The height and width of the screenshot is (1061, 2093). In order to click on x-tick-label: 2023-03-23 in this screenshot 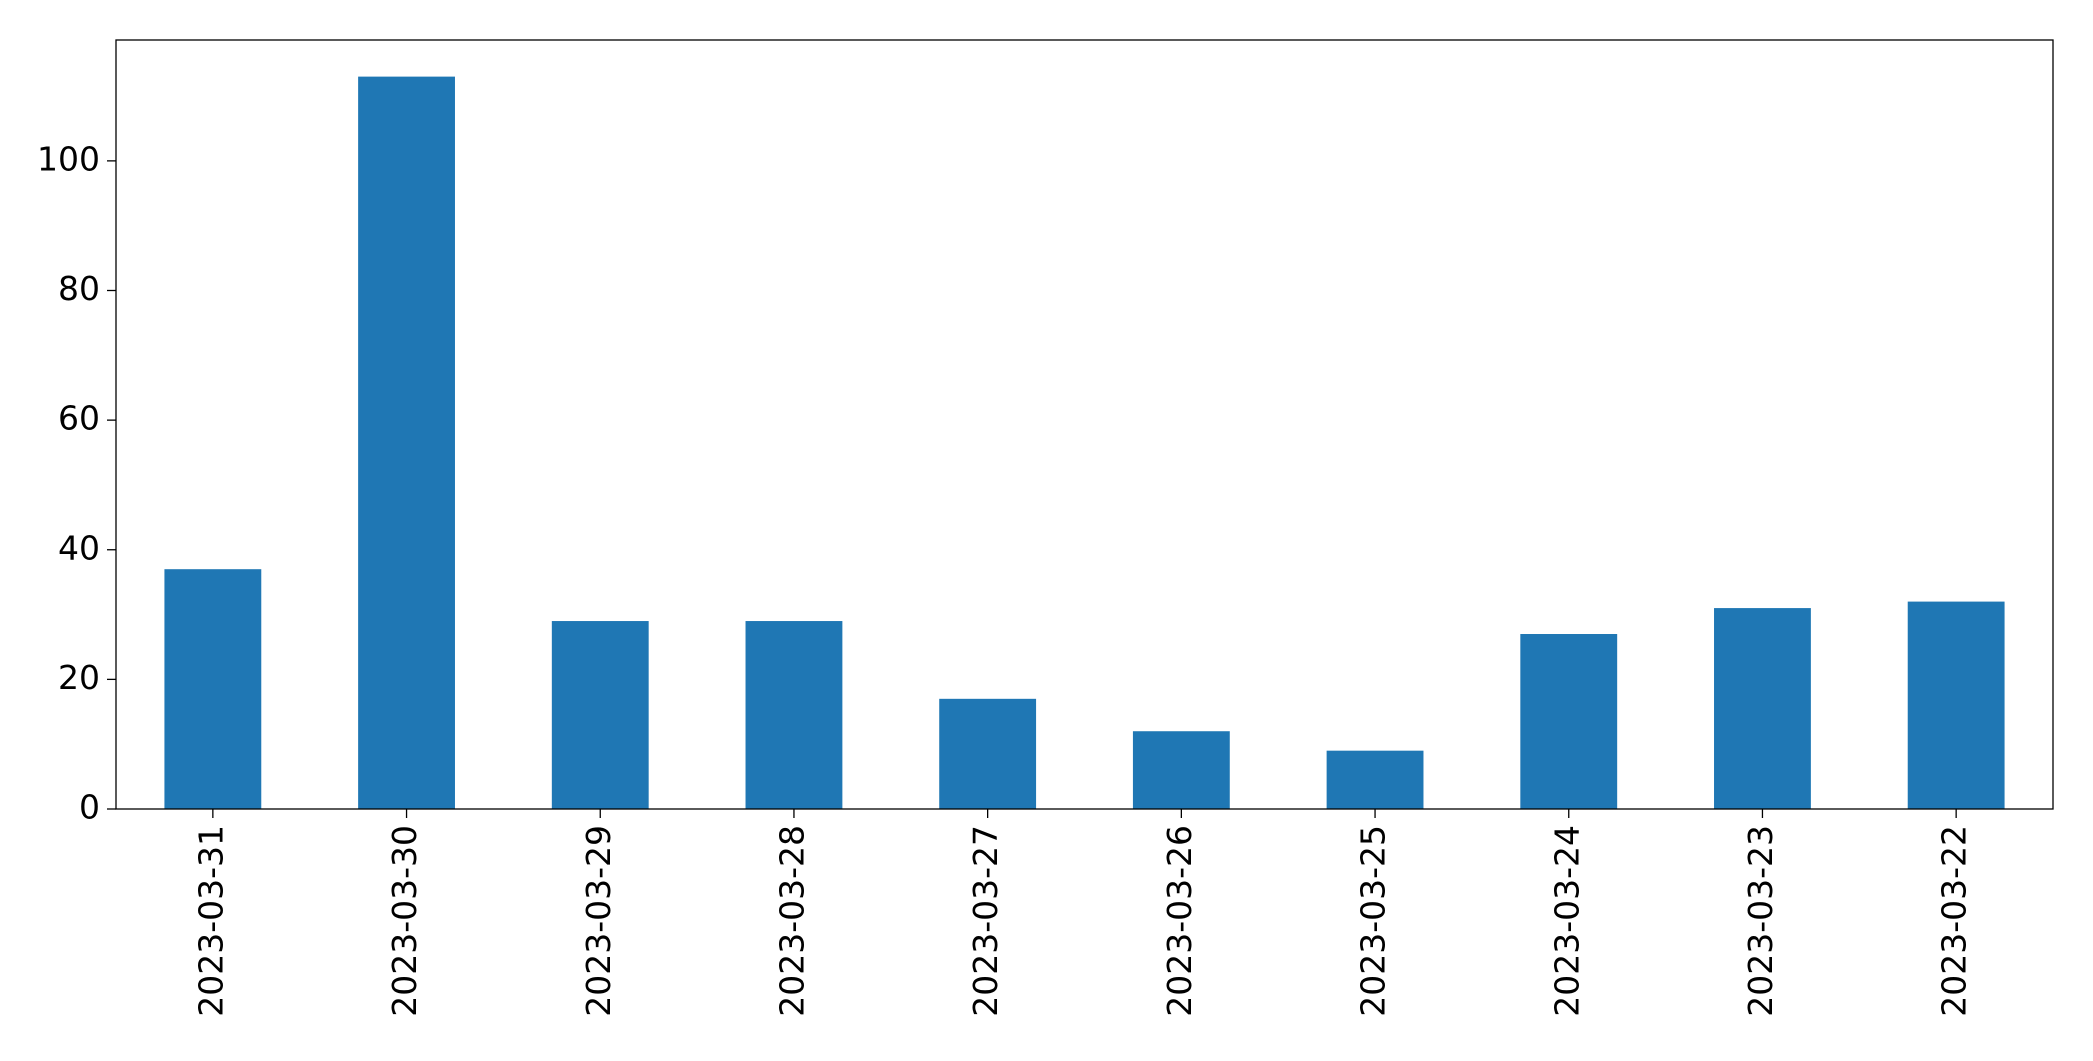, I will do `click(1760, 921)`.